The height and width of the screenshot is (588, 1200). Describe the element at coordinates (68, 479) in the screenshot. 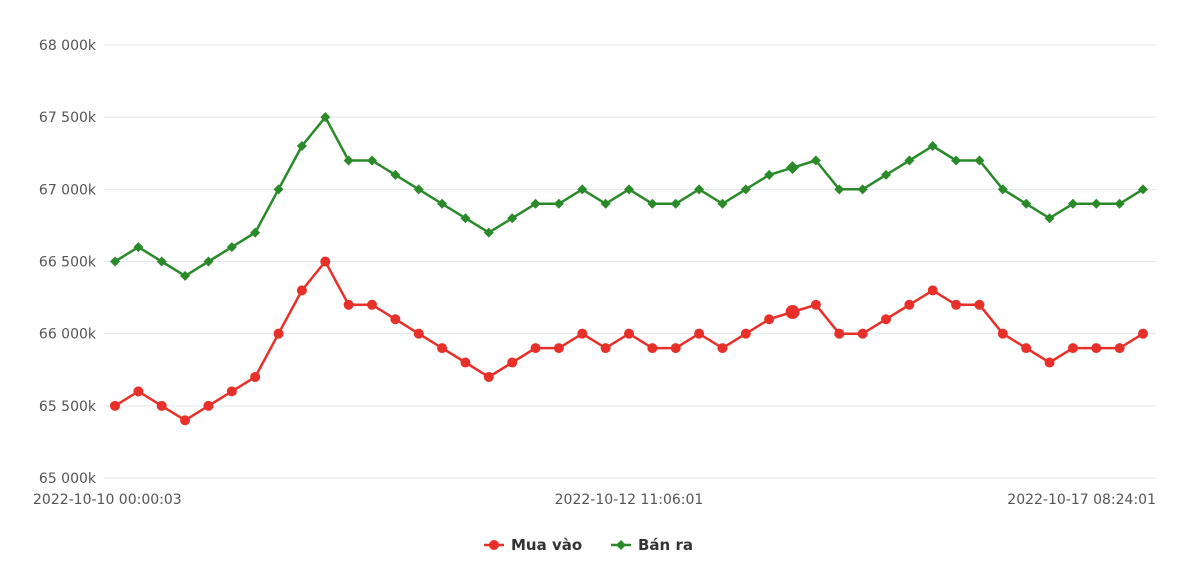

I see `y-tick-label: 65 000k` at that location.